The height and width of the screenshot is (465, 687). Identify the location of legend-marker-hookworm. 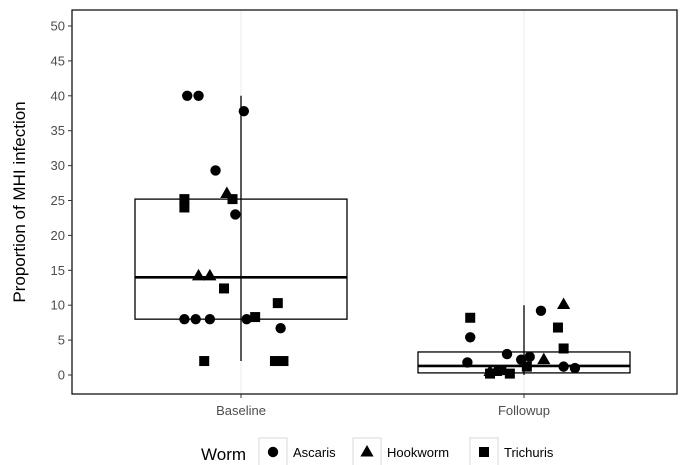
(367, 451).